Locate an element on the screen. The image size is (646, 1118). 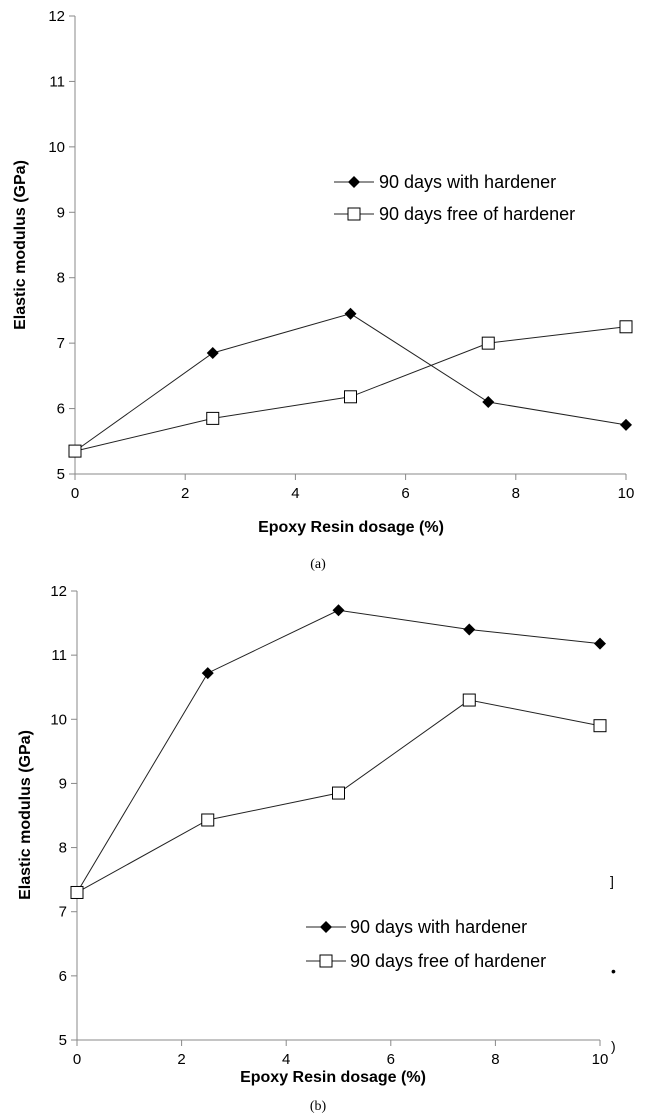
panel-b-x-tick-label: 10 is located at coordinates (600, 1059).